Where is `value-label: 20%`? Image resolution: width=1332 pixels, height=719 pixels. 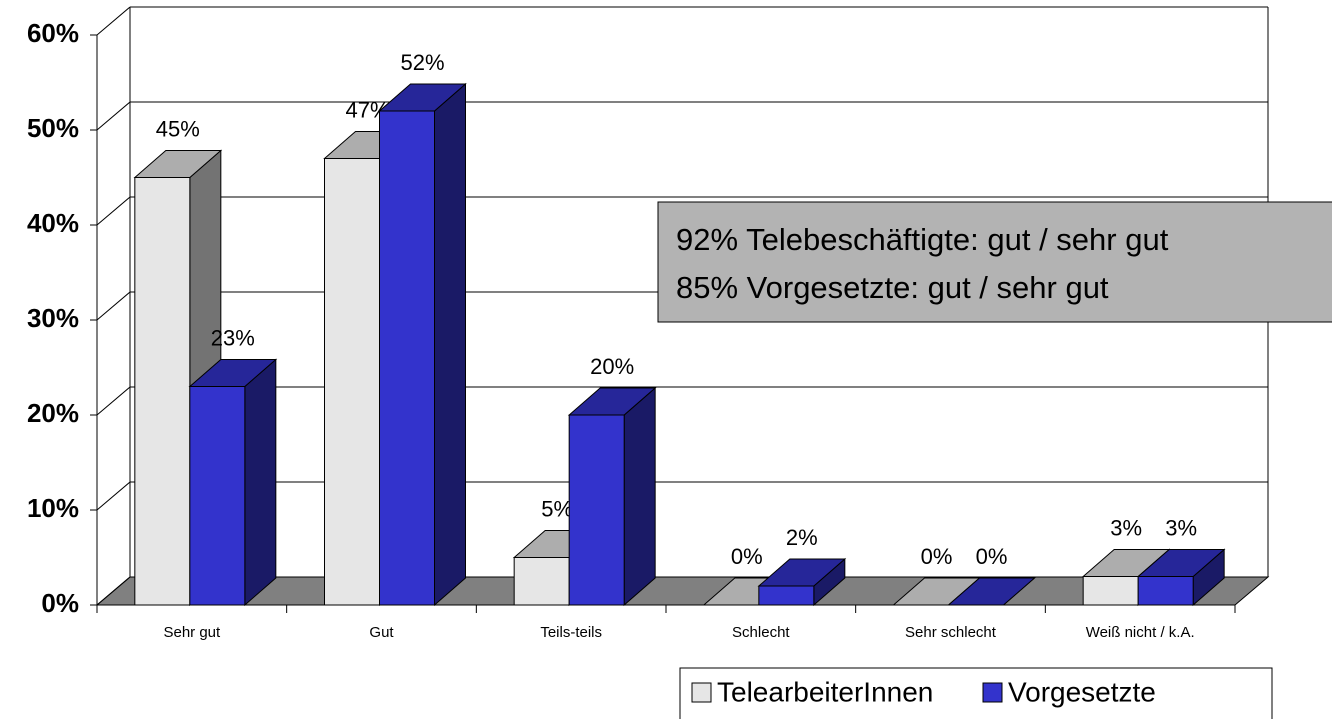
value-label: 20% is located at coordinates (612, 366).